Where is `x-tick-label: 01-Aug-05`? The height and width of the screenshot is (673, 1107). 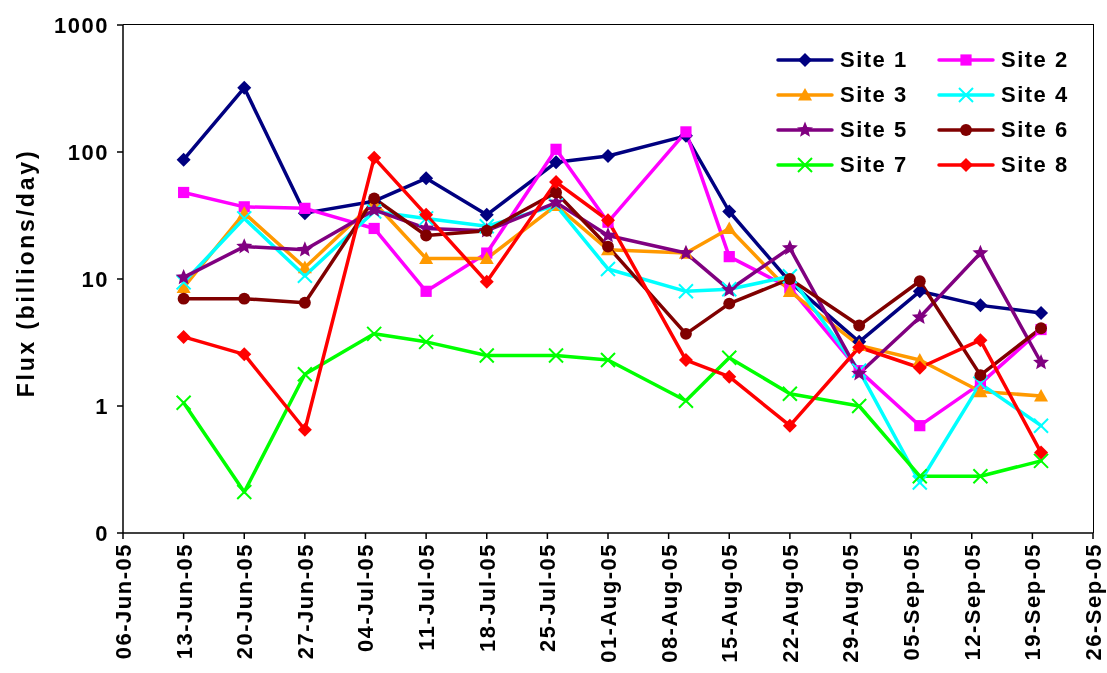 x-tick-label: 01-Aug-05 is located at coordinates (608, 603).